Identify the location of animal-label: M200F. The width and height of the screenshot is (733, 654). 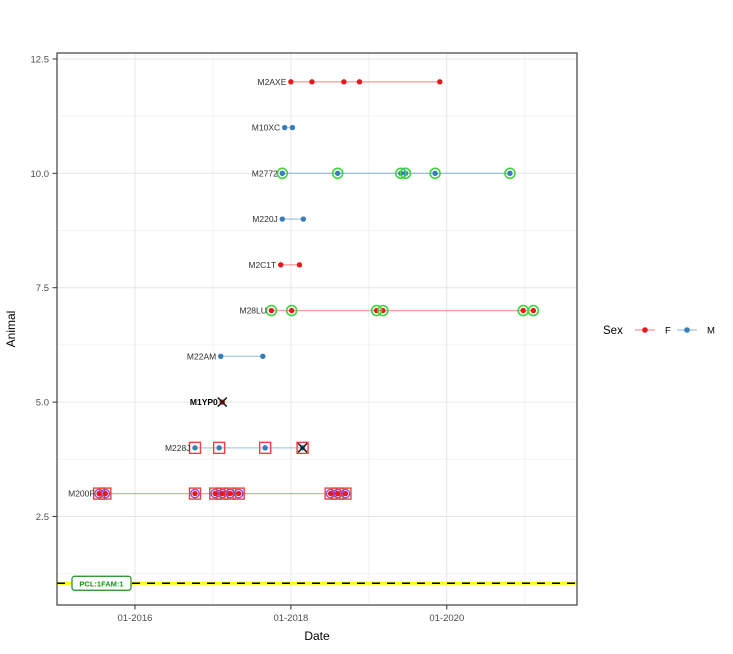
(81, 494).